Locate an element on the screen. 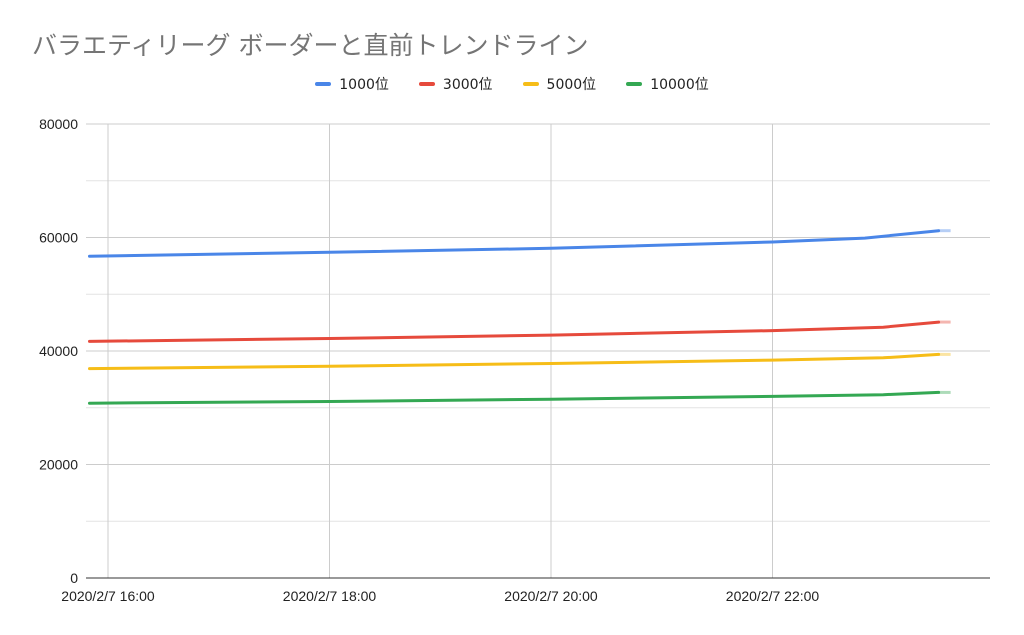 The height and width of the screenshot is (635, 1024). y-tick-label: 20000 is located at coordinates (58, 465).